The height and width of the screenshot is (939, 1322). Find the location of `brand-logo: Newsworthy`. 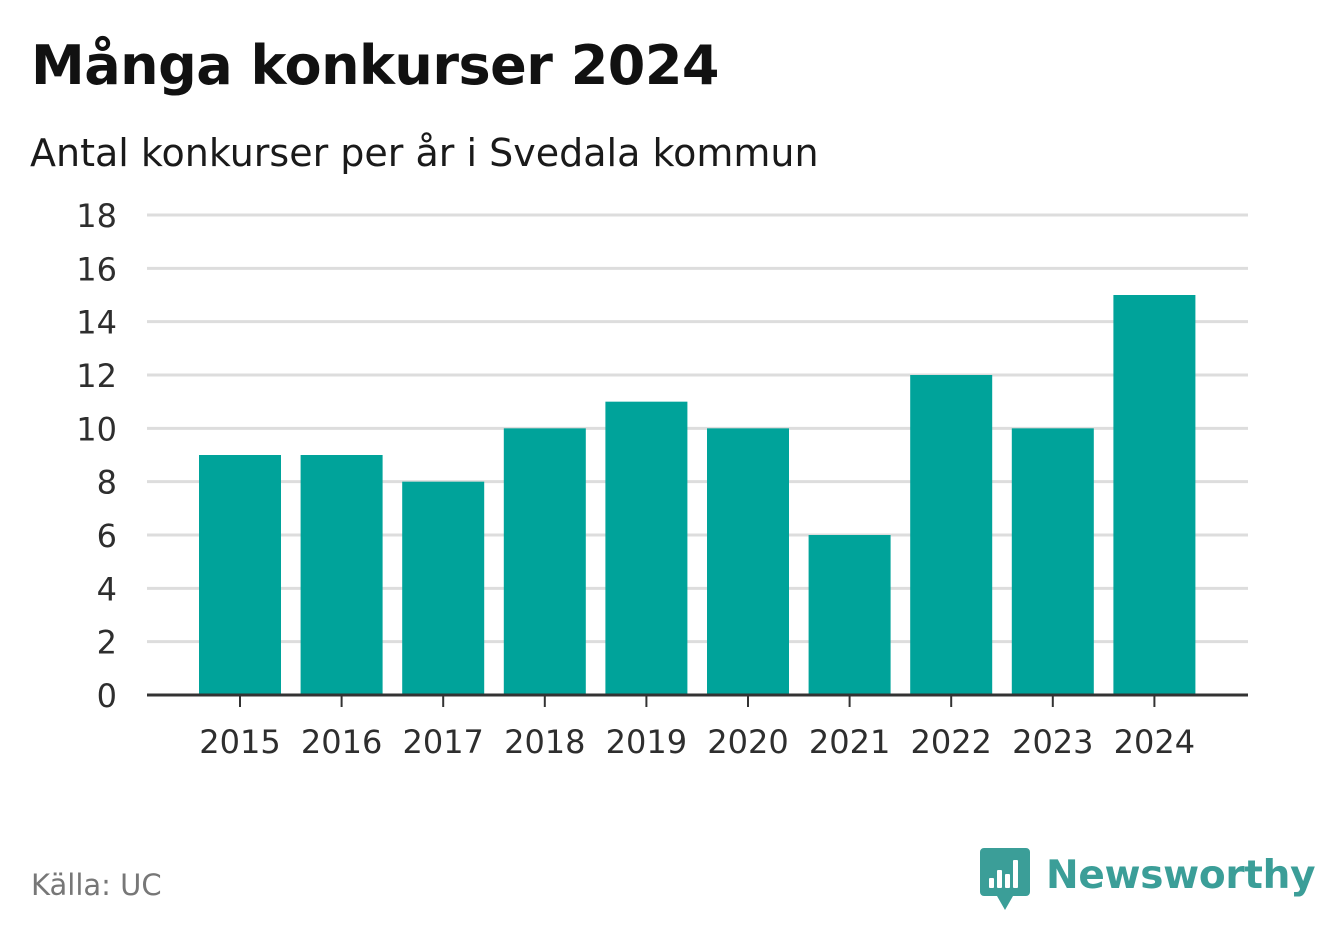

brand-logo: Newsworthy is located at coordinates (1148, 879).